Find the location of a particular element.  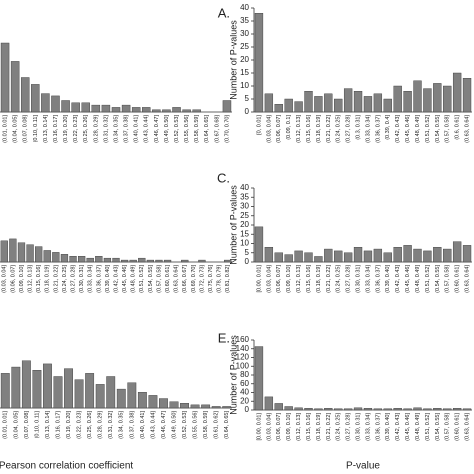

x-tick-label: (0.63, 0.64] is located at coordinates (467, 279).